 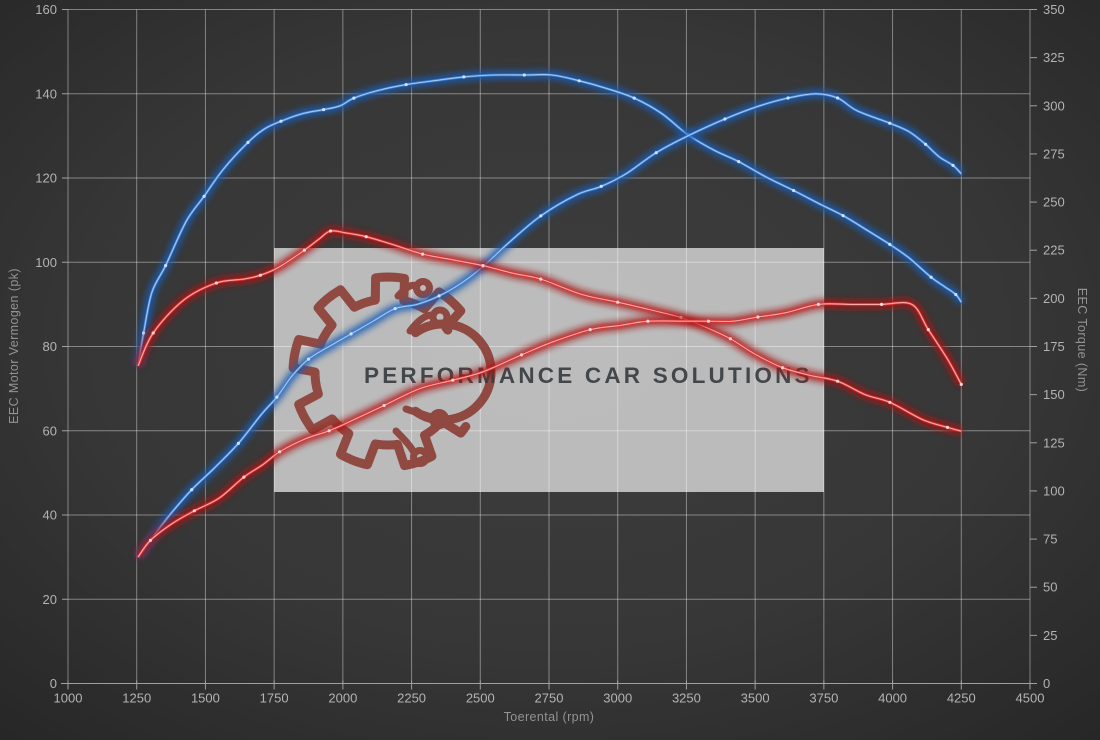 I want to click on axis-y-right-tick-label: 100, so click(x=1054, y=490).